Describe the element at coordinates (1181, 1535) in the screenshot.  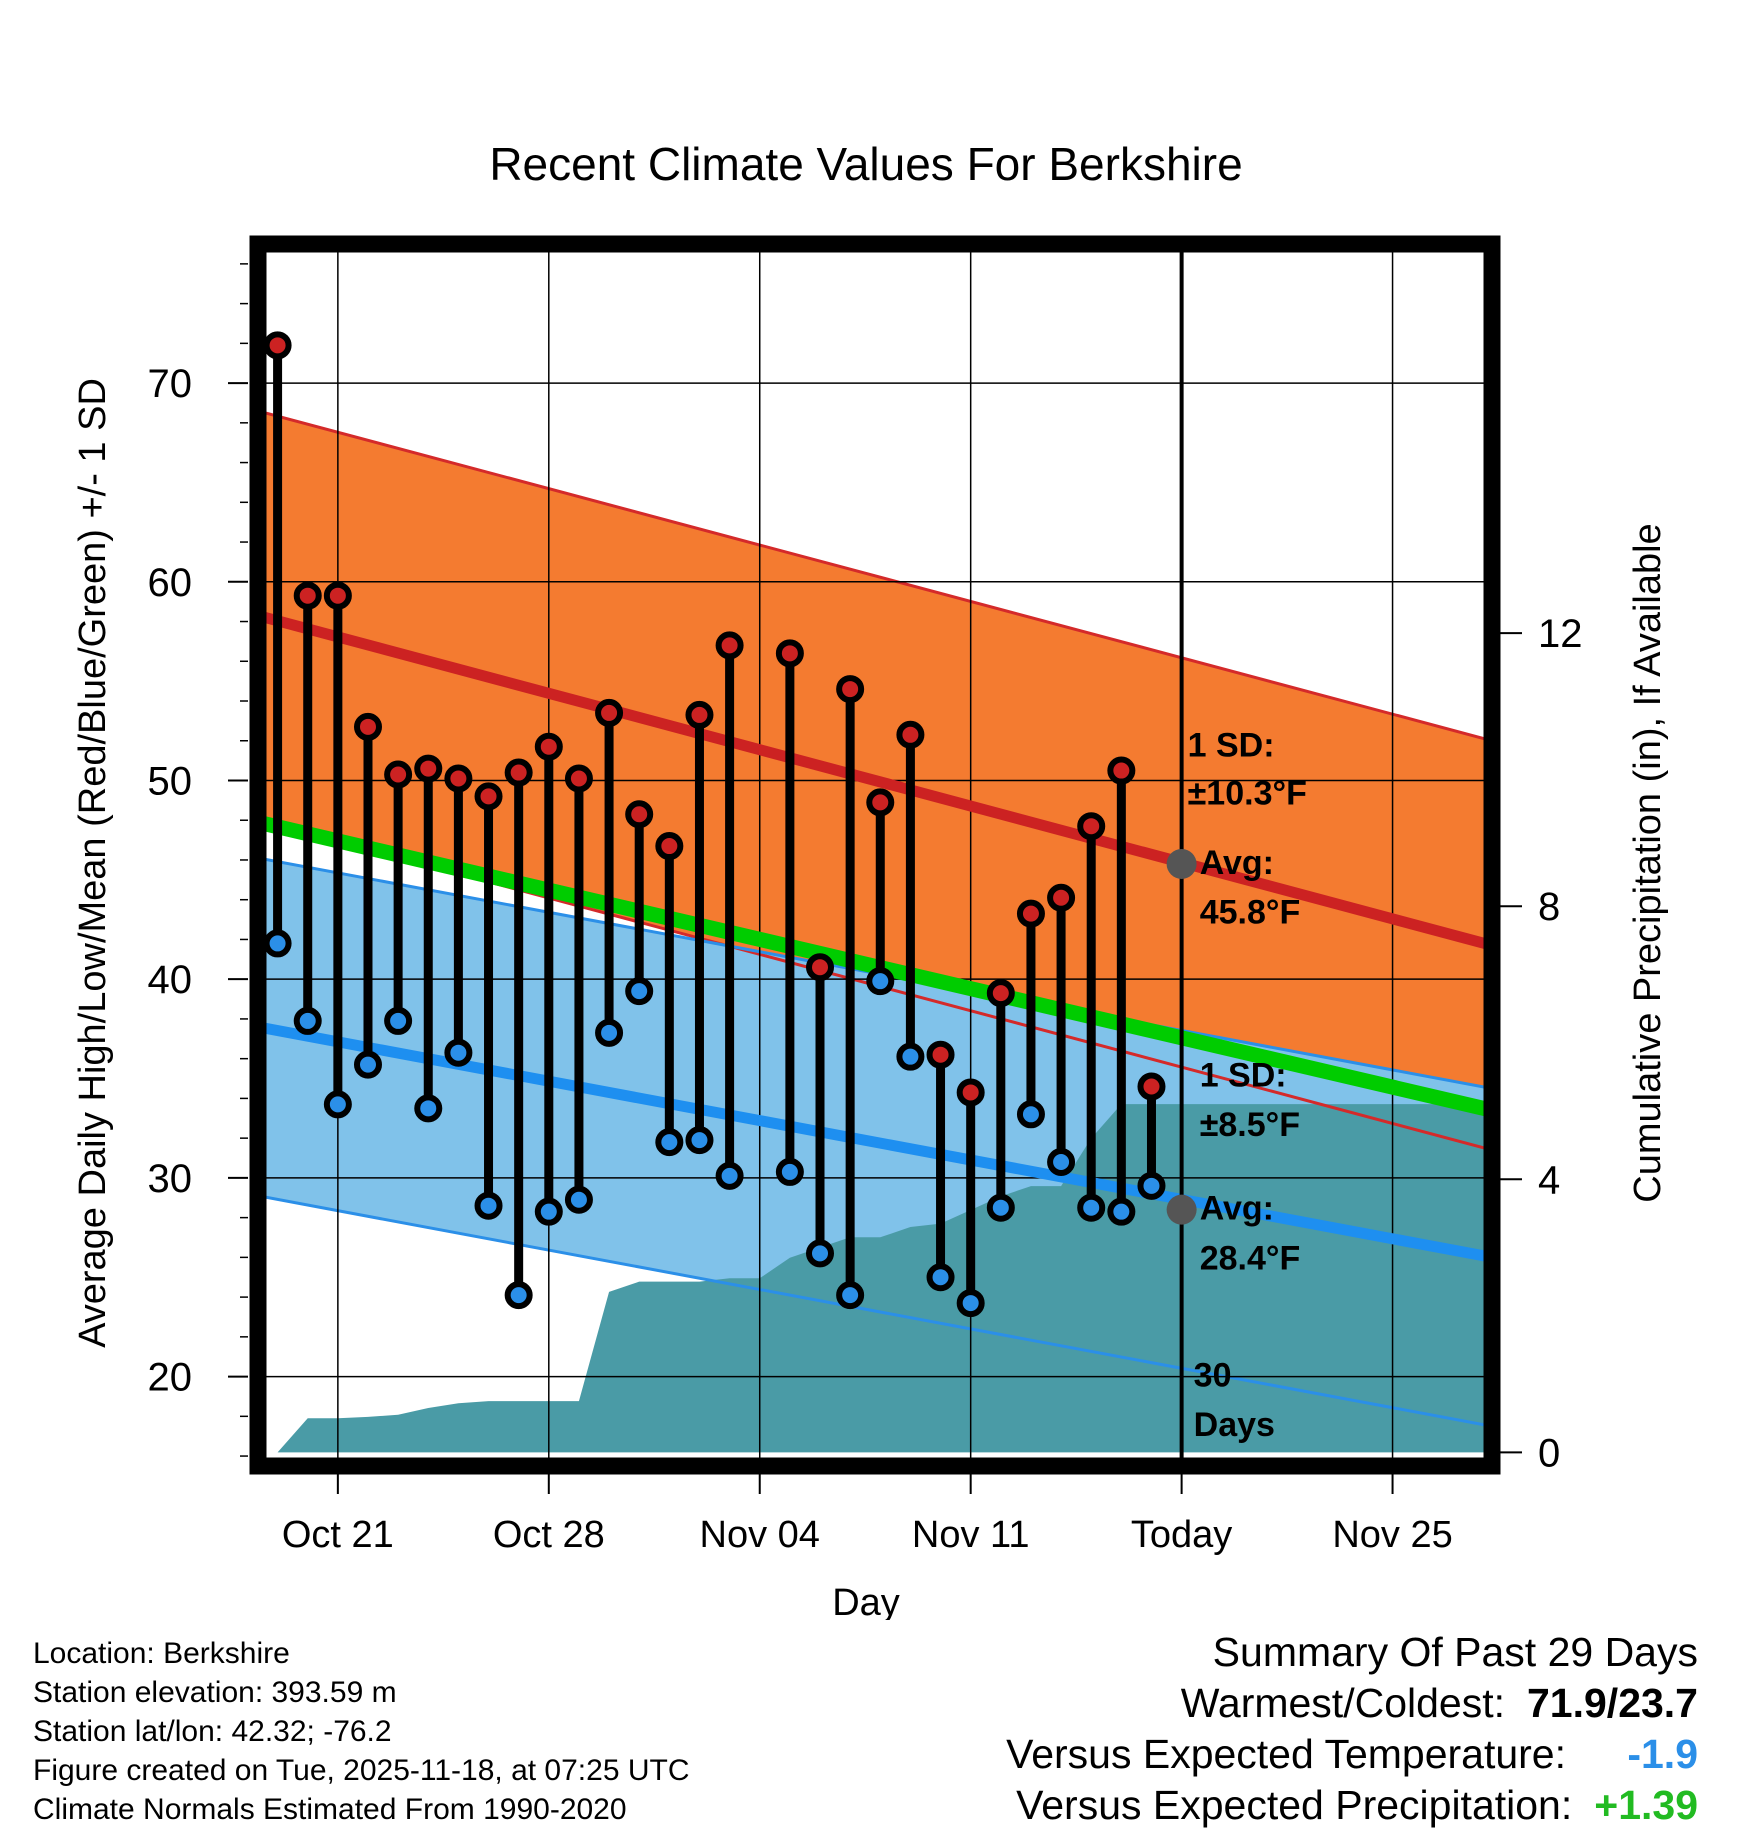
I see `x-tick-label: Today` at that location.